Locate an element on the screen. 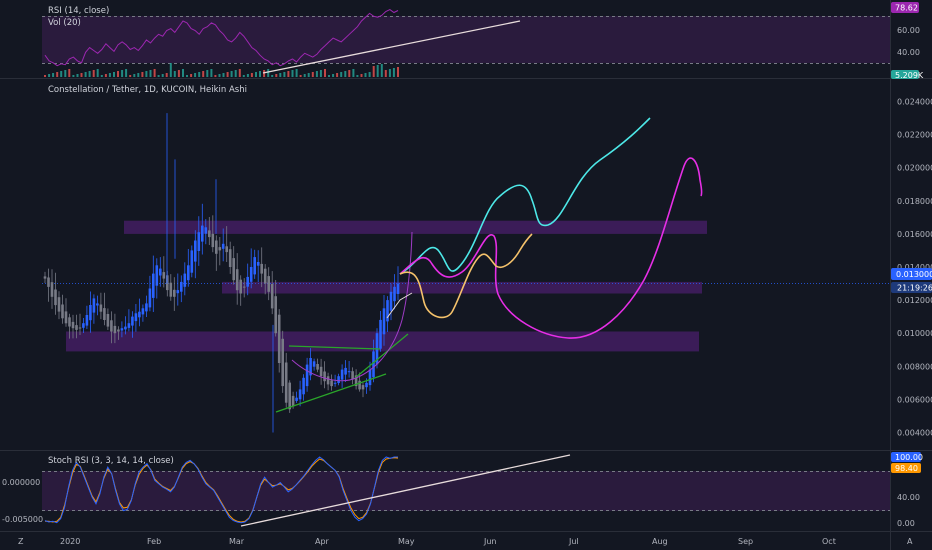  vol-value-label: 5.209K is located at coordinates (909, 75).